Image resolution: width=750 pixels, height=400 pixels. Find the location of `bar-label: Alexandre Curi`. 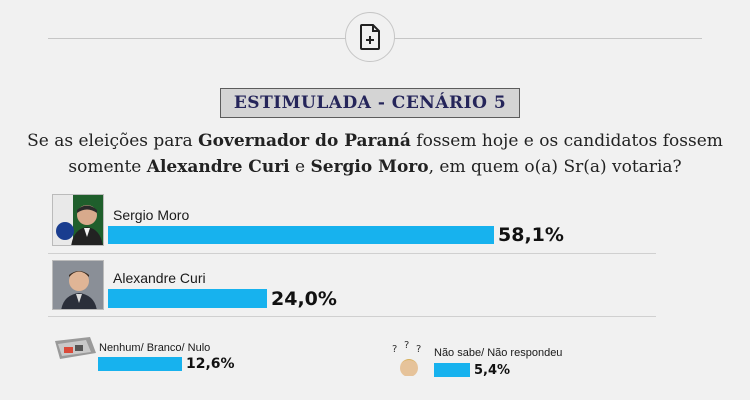

bar-label: Alexandre Curi is located at coordinates (159, 278).